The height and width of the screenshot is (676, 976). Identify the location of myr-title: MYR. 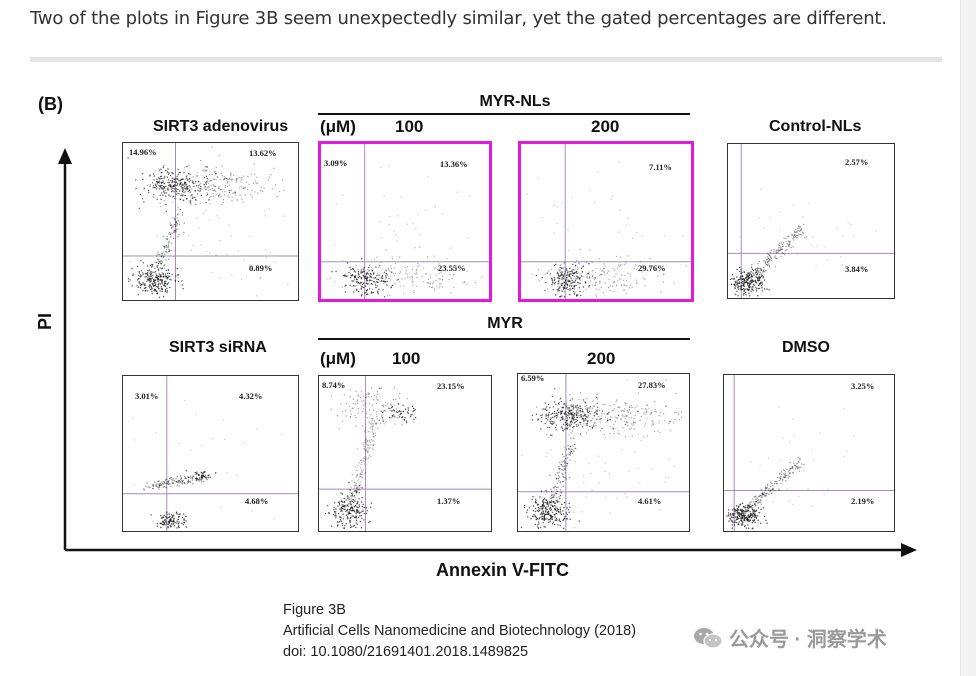
(505, 323).